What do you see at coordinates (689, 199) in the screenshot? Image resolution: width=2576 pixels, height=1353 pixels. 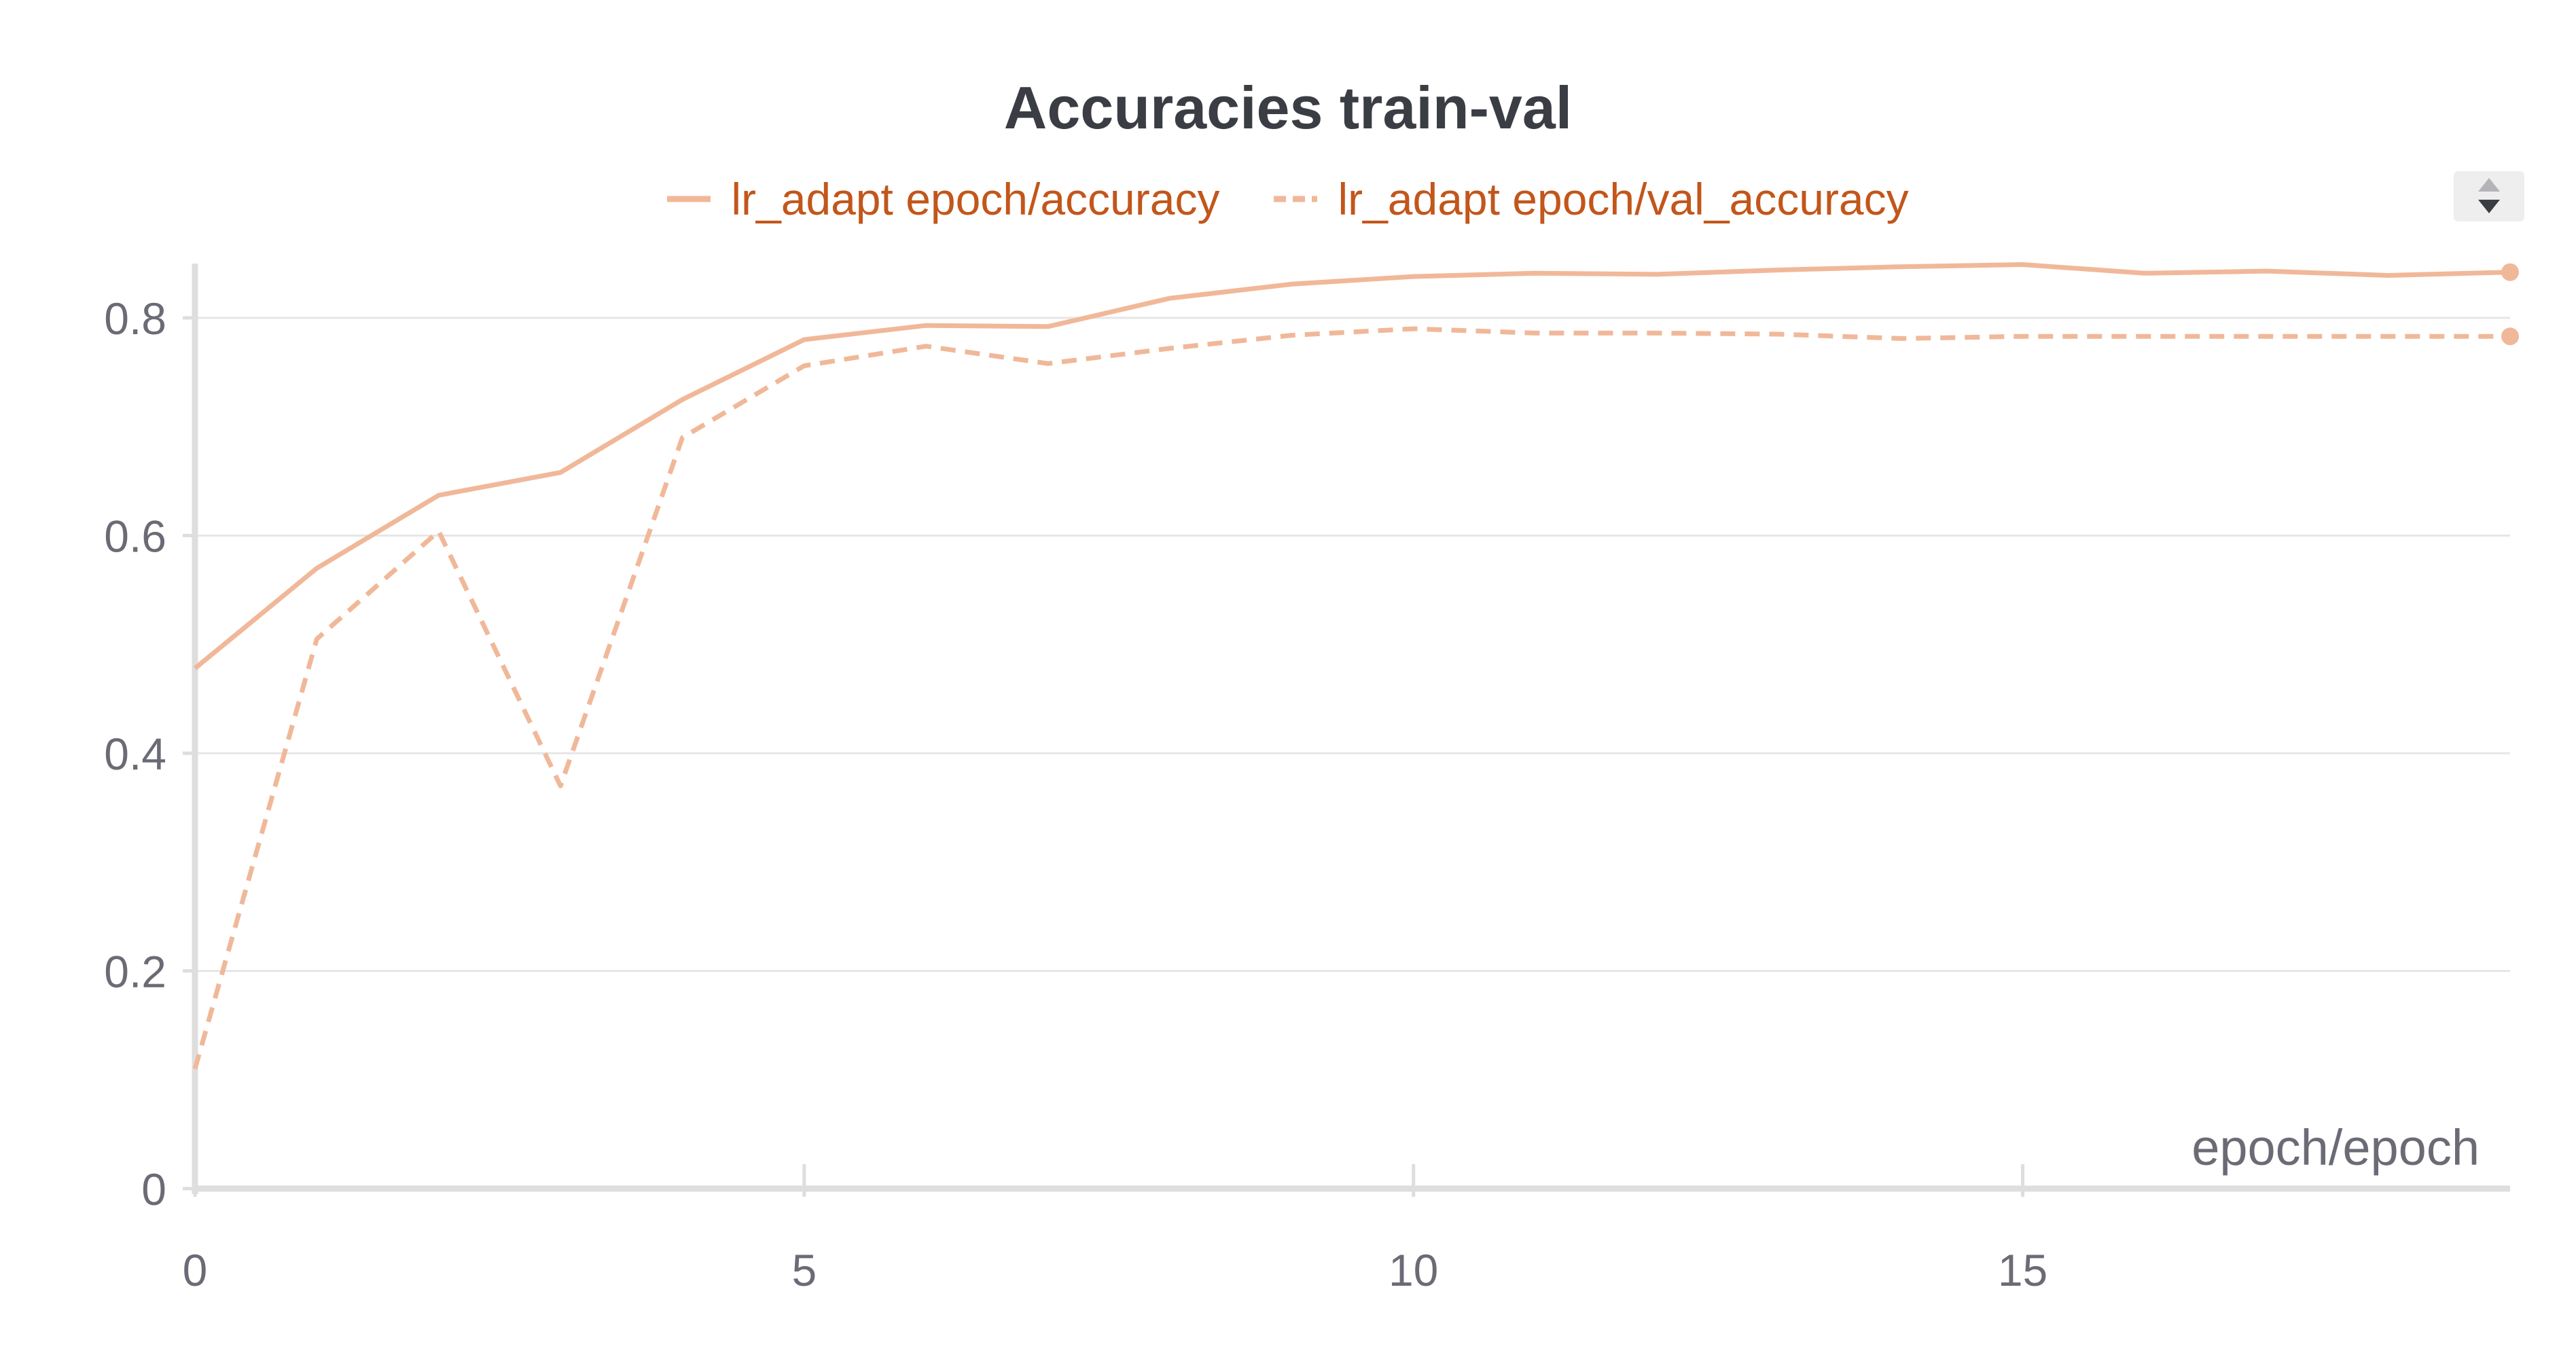 I see `legend-swatch-solid` at bounding box center [689, 199].